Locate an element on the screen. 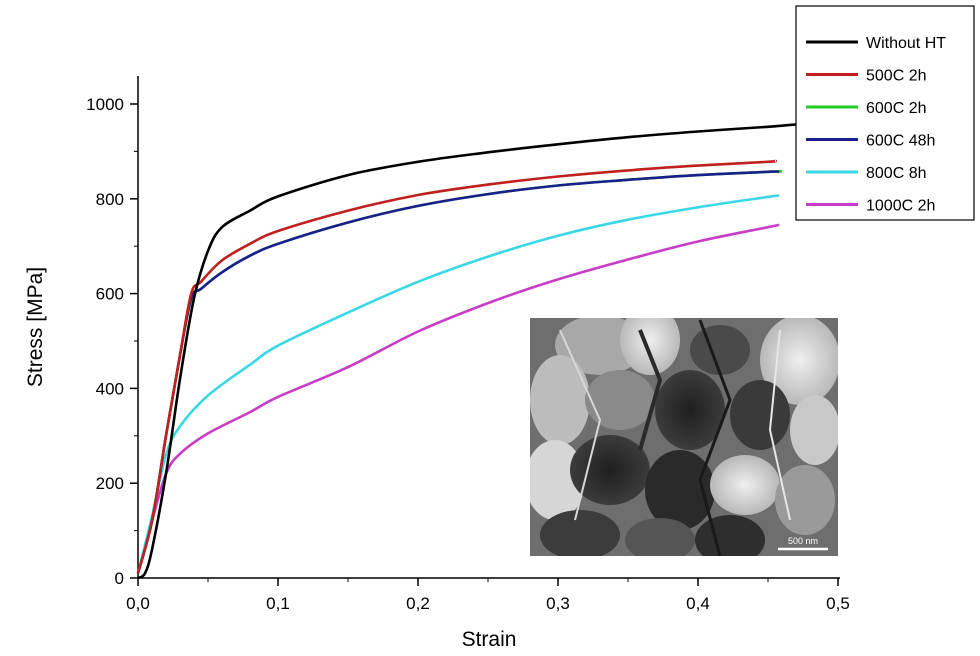  x-tick-label: 0,3 is located at coordinates (558, 603).